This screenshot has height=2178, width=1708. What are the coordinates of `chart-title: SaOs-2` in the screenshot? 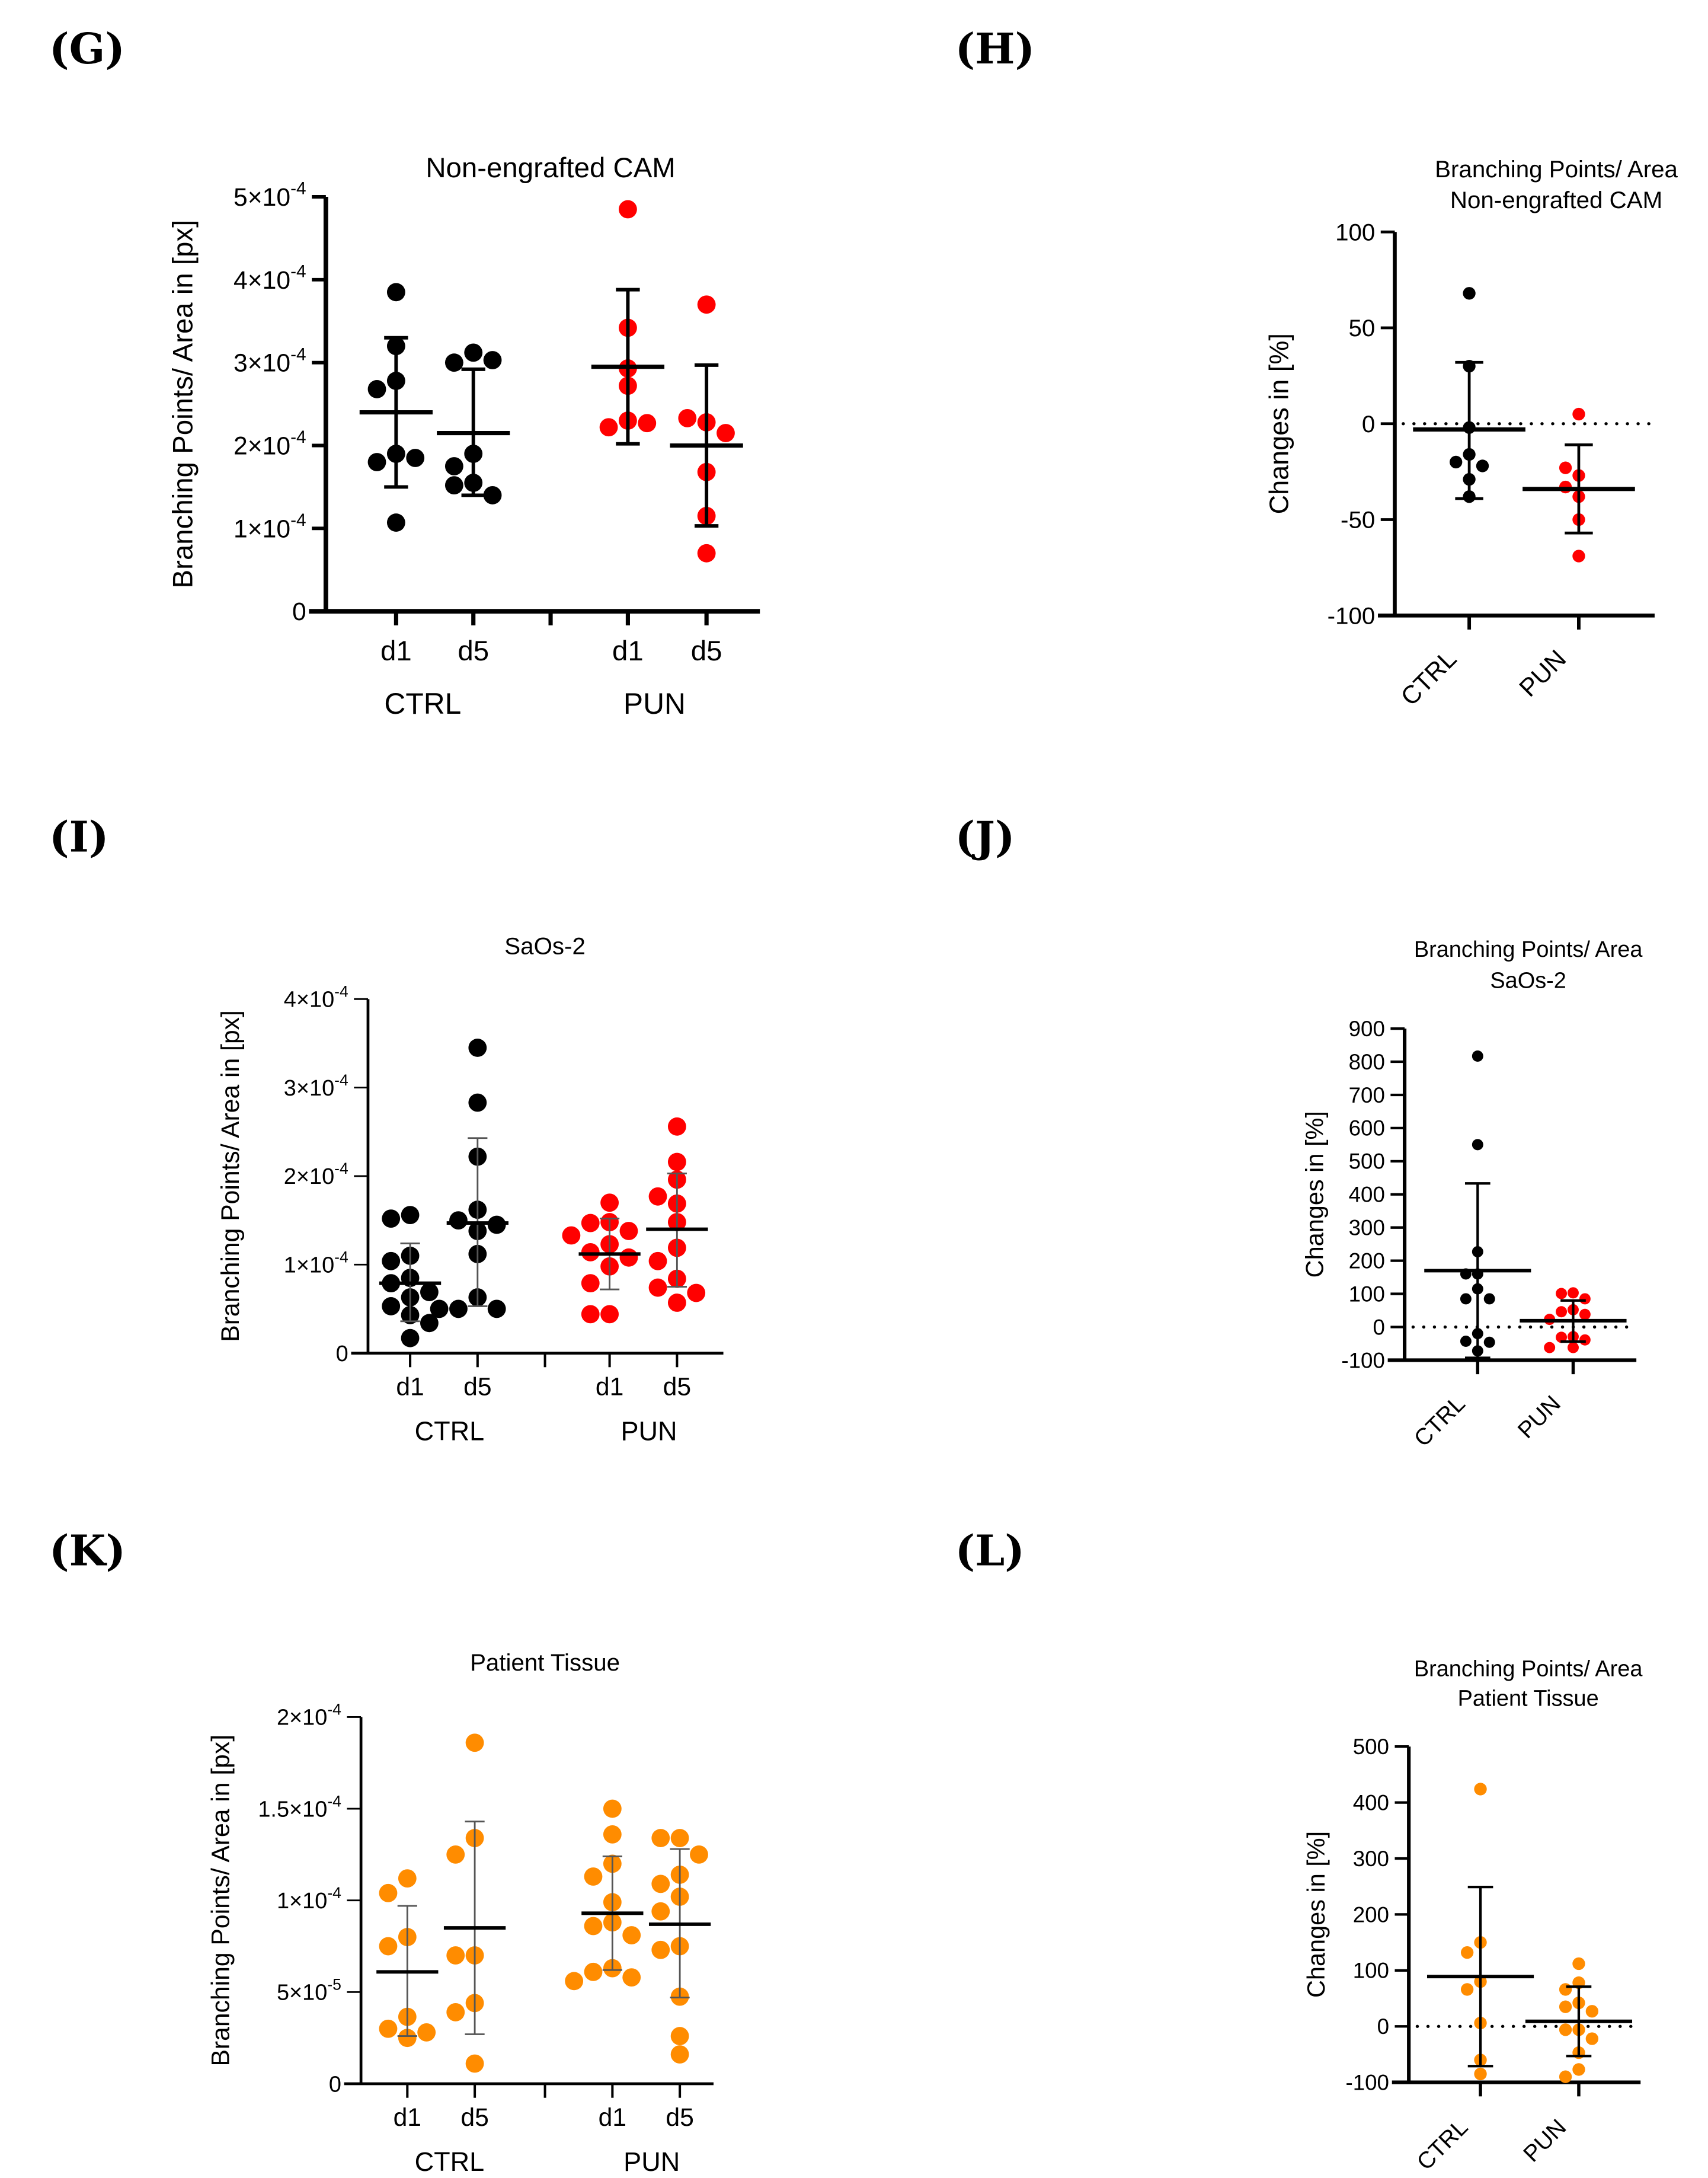 It's located at (1528, 980).